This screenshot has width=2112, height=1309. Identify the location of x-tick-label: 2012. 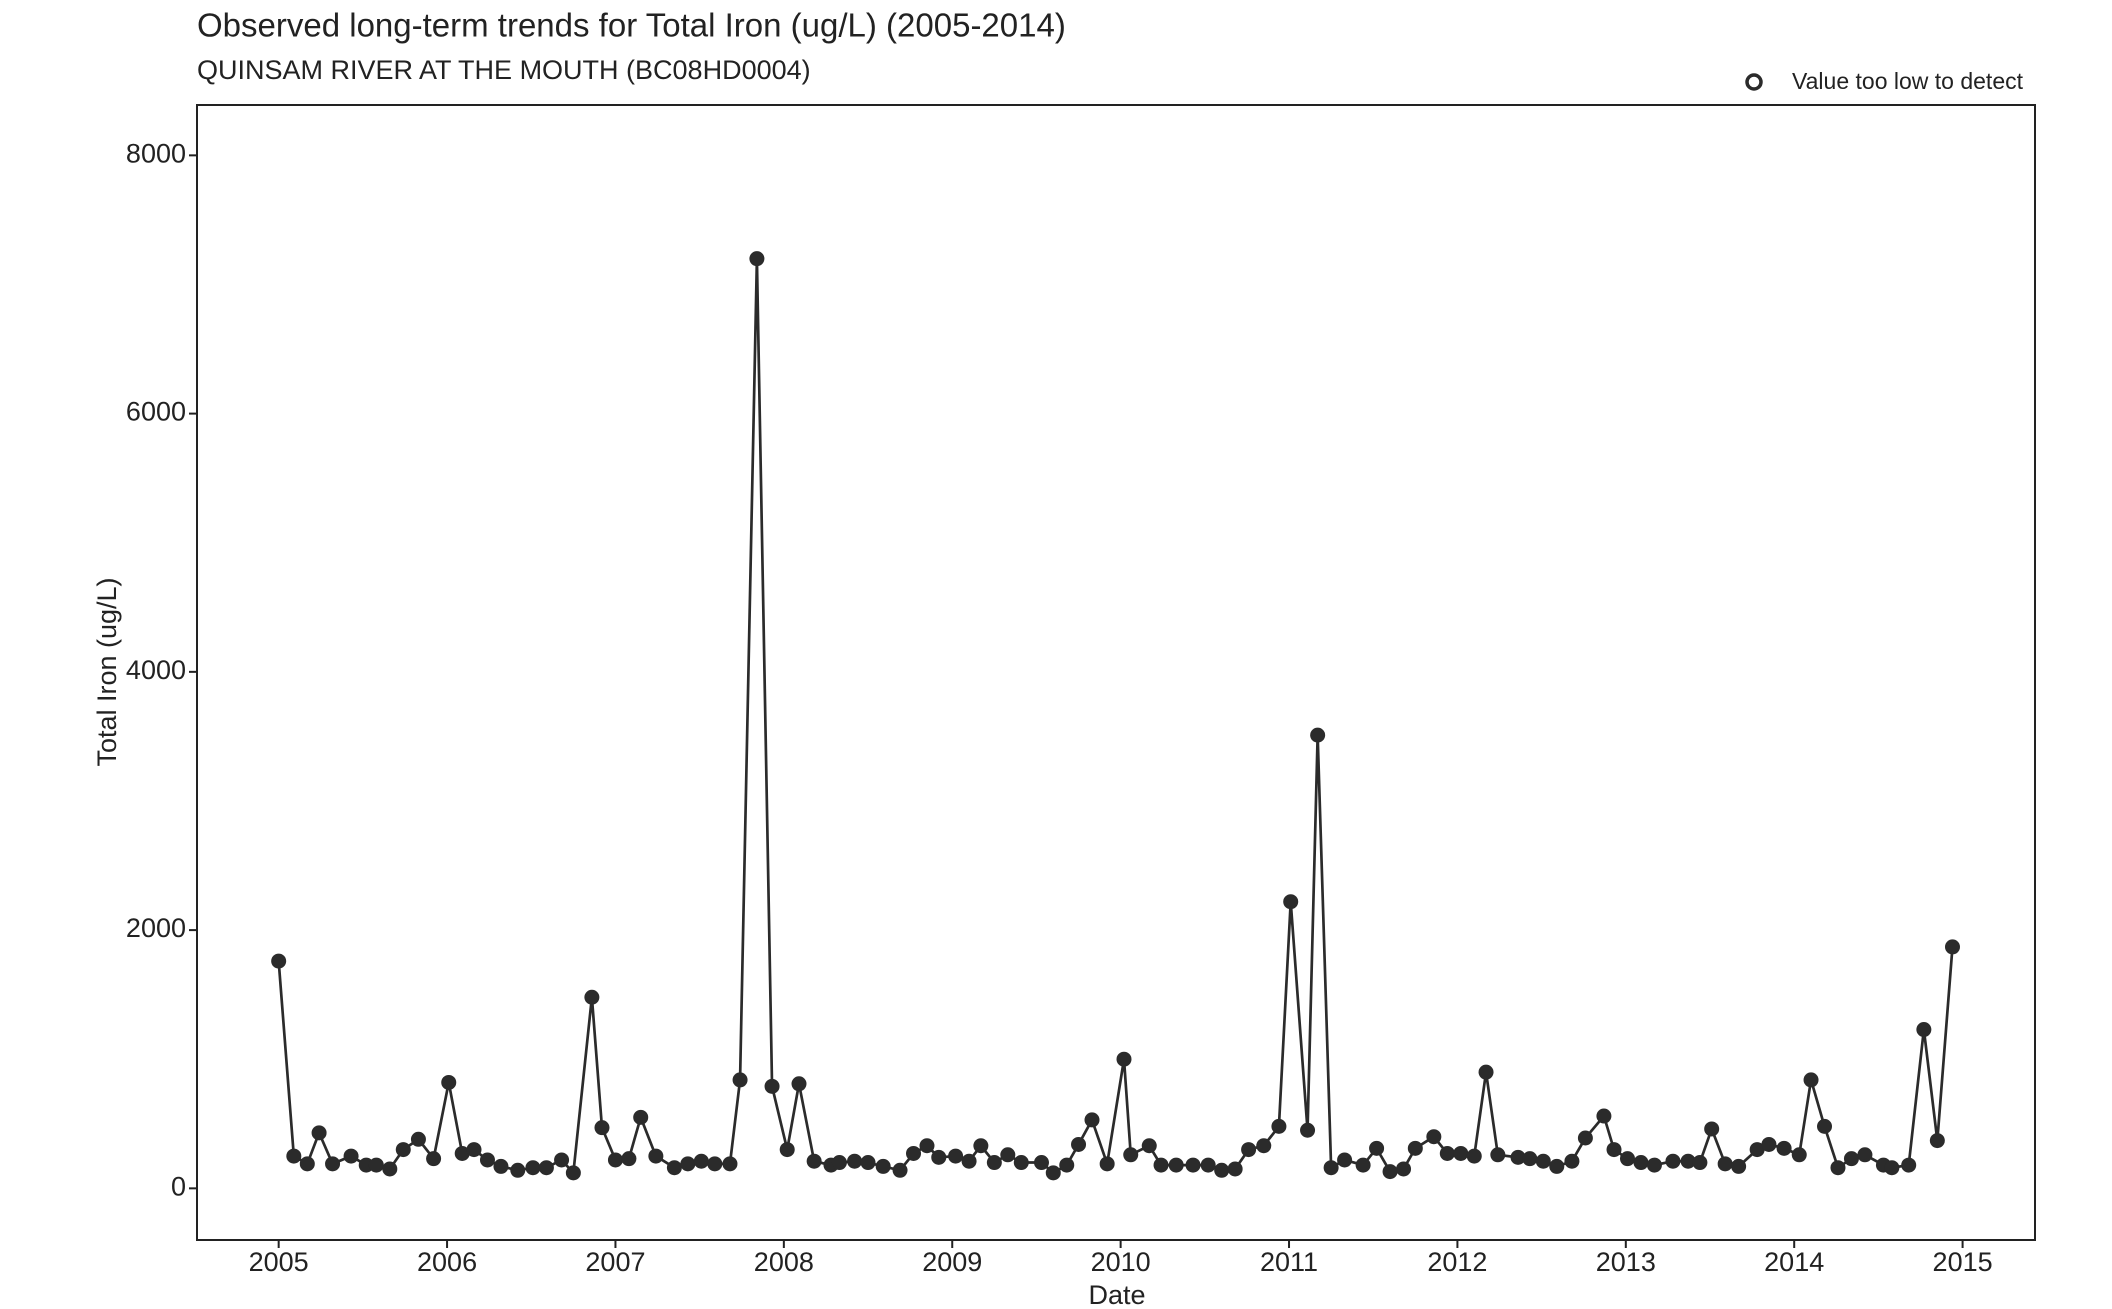
(1457, 1262).